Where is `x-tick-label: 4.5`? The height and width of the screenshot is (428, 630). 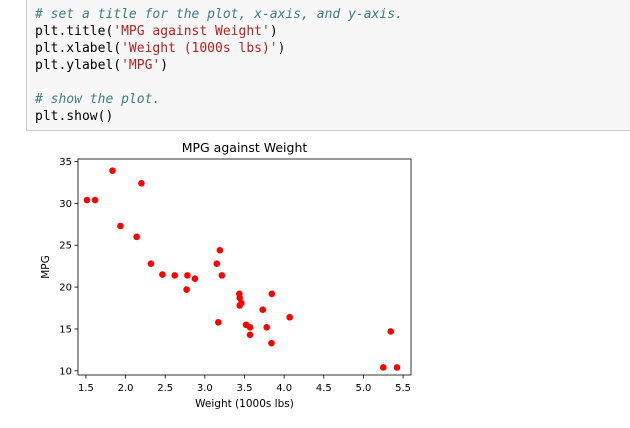 x-tick-label: 4.5 is located at coordinates (324, 388).